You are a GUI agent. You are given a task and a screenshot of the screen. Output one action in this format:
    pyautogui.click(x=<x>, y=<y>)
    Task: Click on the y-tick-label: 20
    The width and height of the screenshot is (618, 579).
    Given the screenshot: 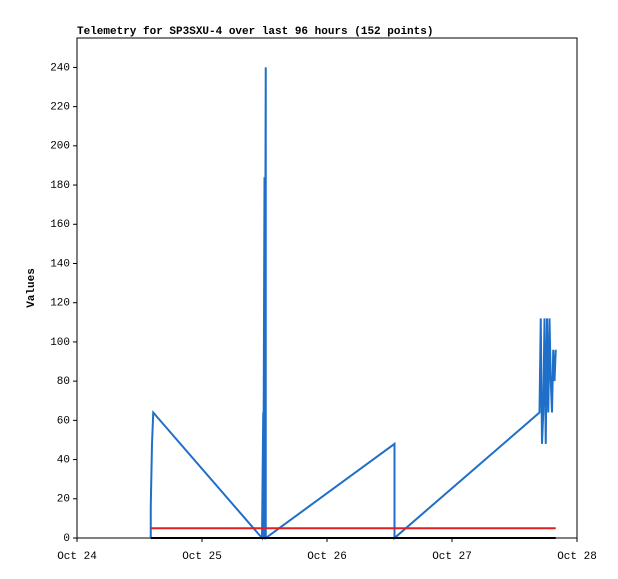 What is the action you would take?
    pyautogui.click(x=63, y=500)
    